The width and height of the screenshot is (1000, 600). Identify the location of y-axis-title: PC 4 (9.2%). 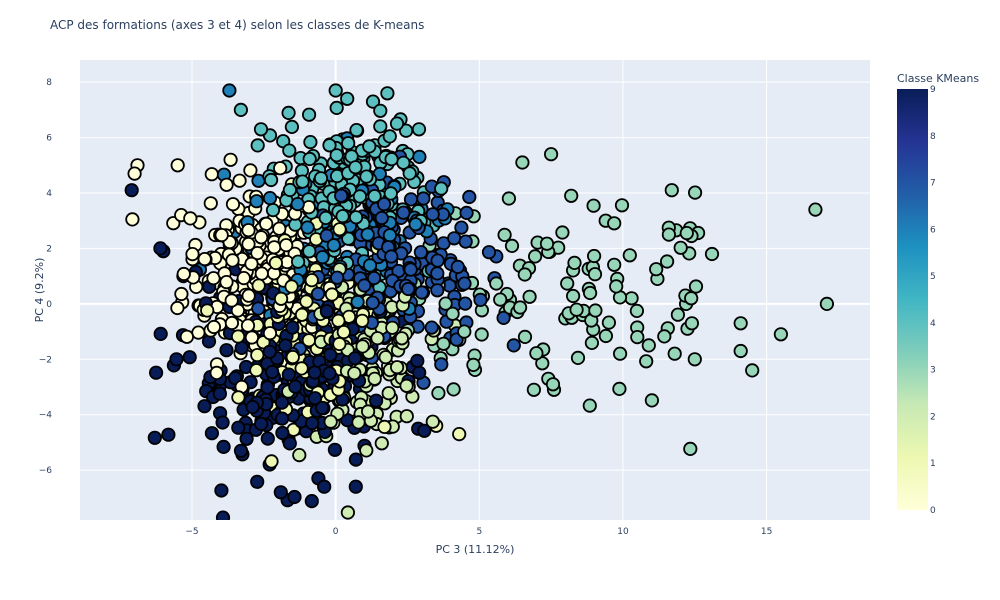
(39, 290).